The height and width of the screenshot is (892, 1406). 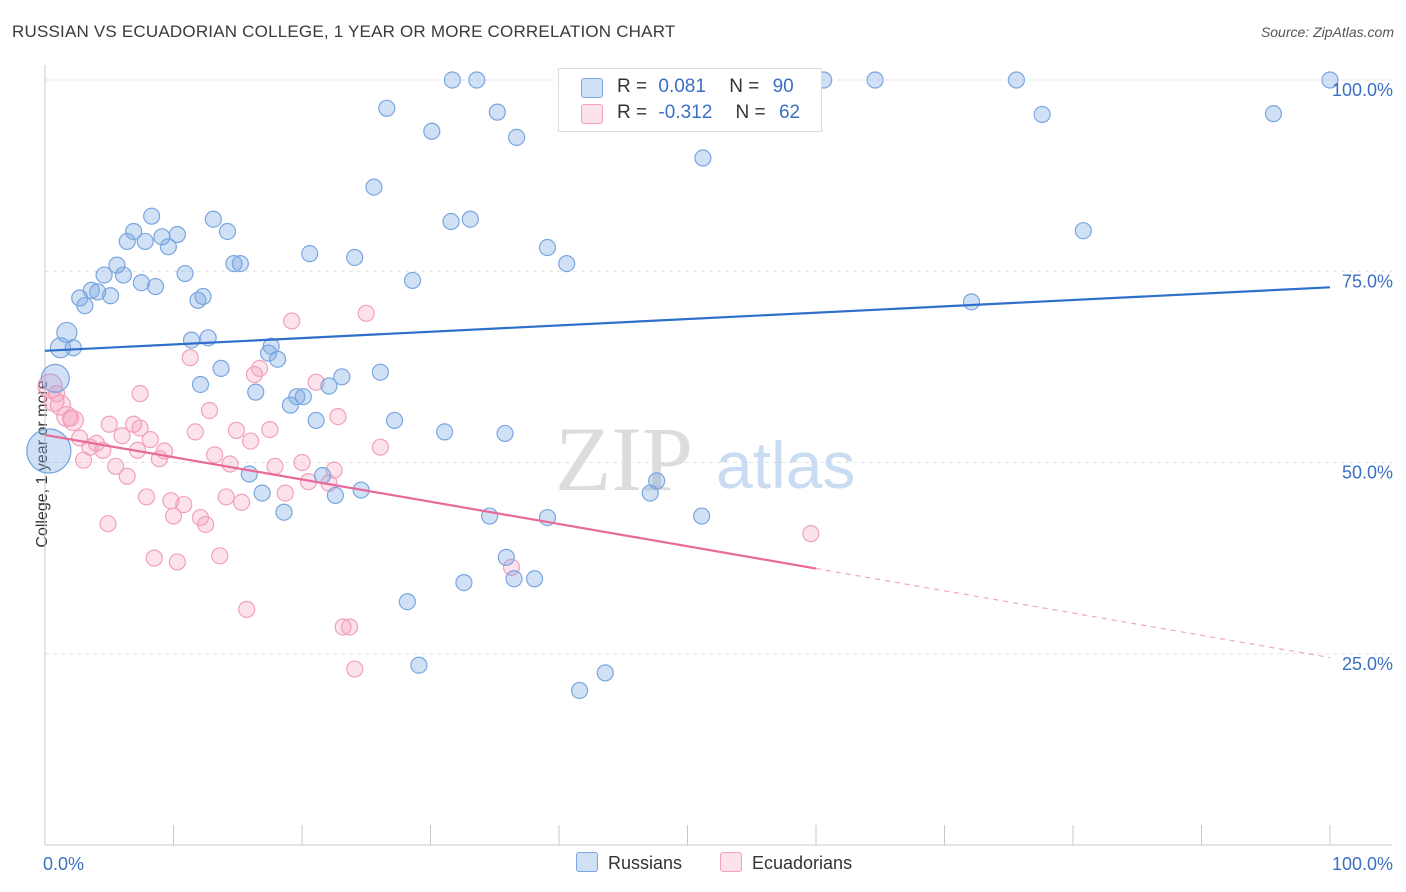 I want to click on legend-n-value-ecuadorians: 62, so click(x=789, y=112).